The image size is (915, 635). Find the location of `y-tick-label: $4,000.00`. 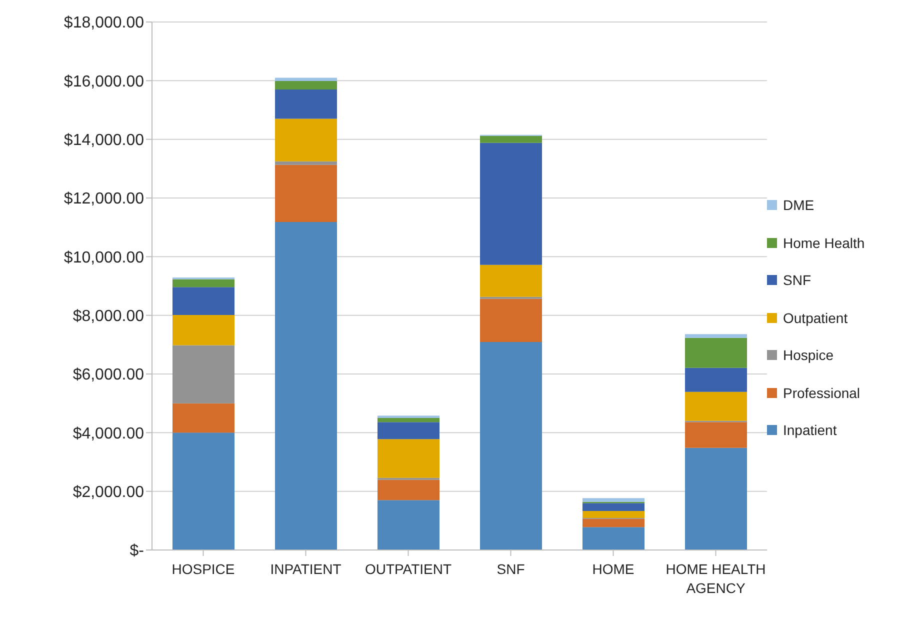

y-tick-label: $4,000.00 is located at coordinates (108, 433).